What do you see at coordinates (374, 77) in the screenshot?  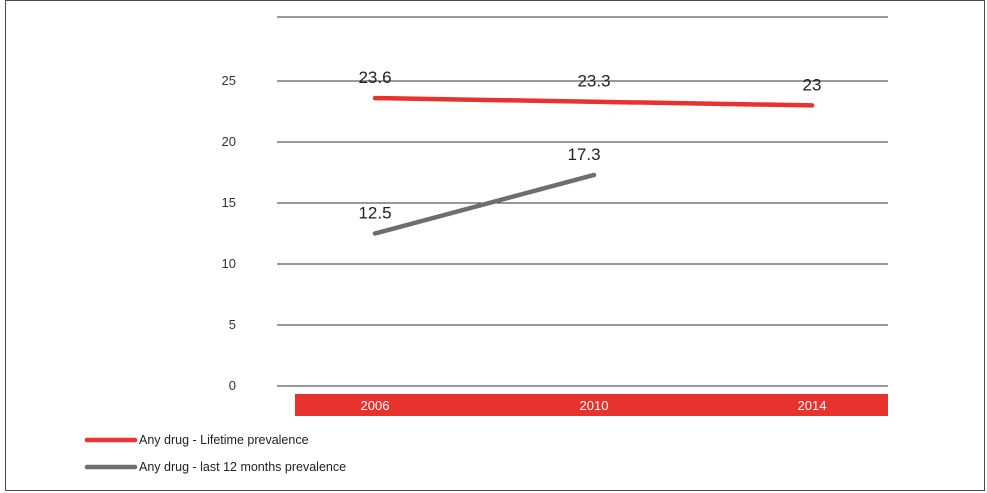 I see `data-label: 23.6` at bounding box center [374, 77].